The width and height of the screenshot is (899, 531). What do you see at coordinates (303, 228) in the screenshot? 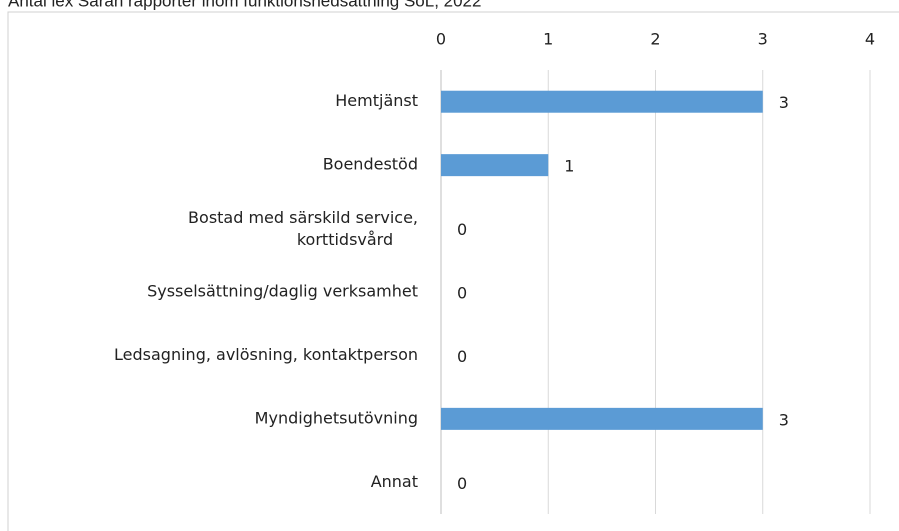
I see `y-tick-label: Bostad med särskild service, korttidsvård` at bounding box center [303, 228].